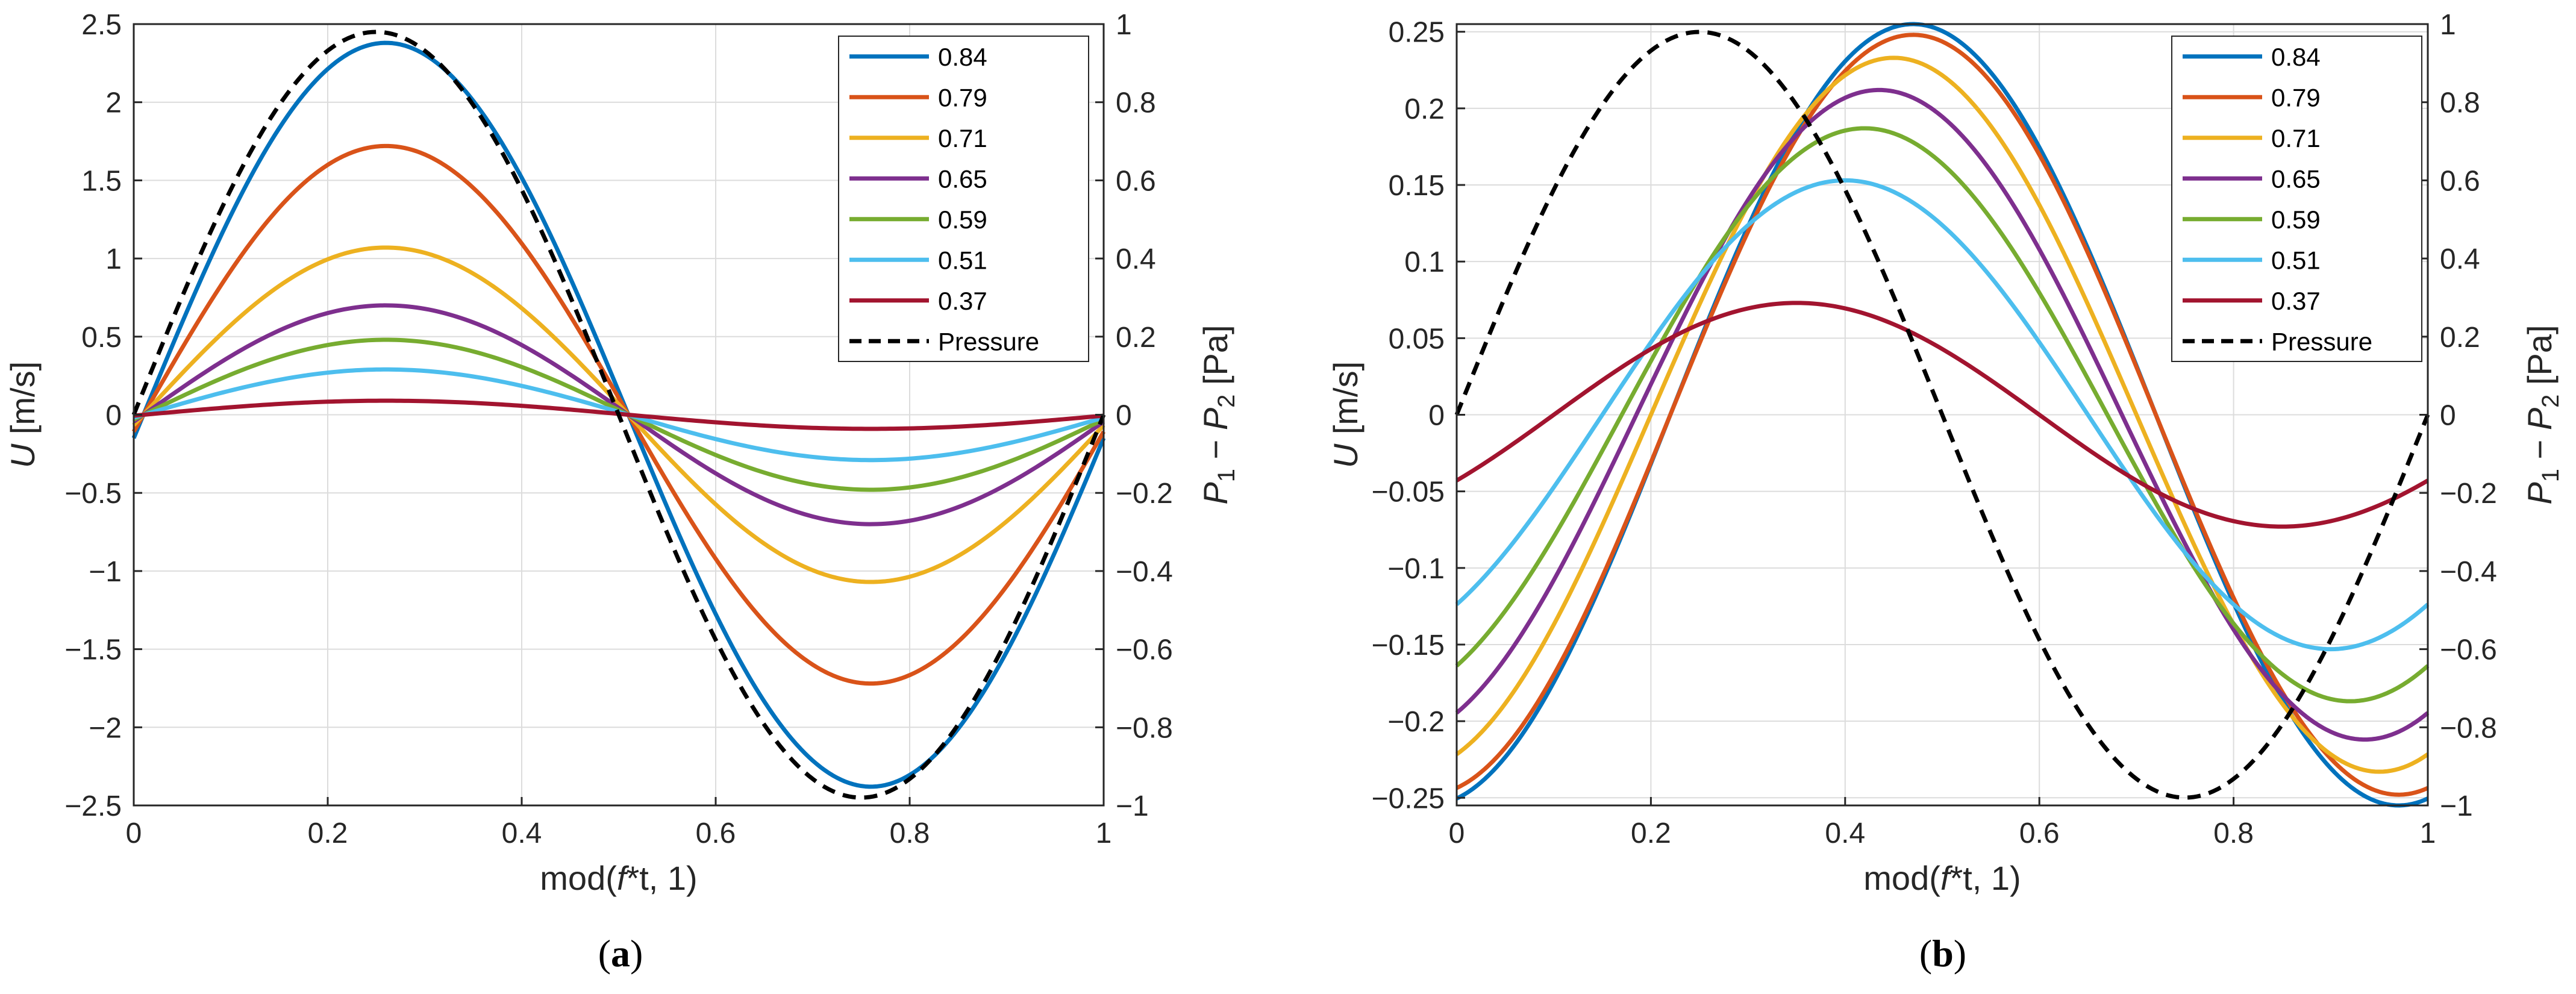  Describe the element at coordinates (621, 954) in the screenshot. I see `panel-label: (a)` at that location.